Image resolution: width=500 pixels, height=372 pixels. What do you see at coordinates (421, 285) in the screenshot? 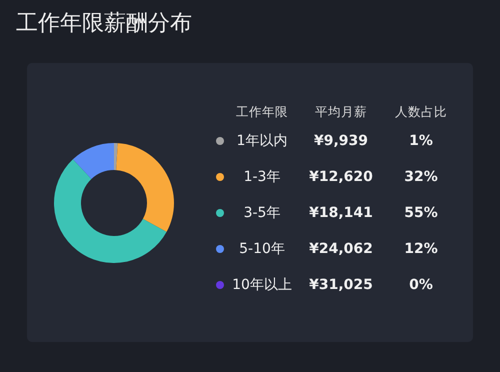
I see `text: 0%` at bounding box center [421, 285].